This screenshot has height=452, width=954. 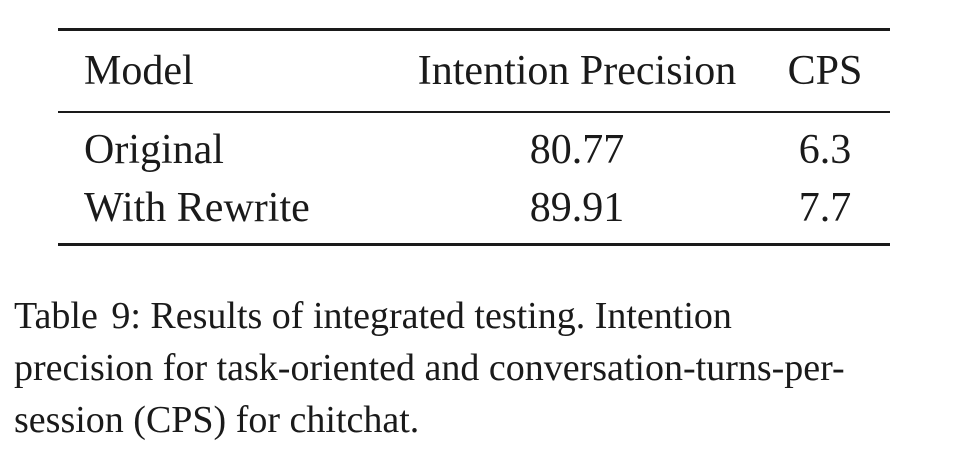 I want to click on cell-intention-precision: 80.77, so click(x=577, y=150).